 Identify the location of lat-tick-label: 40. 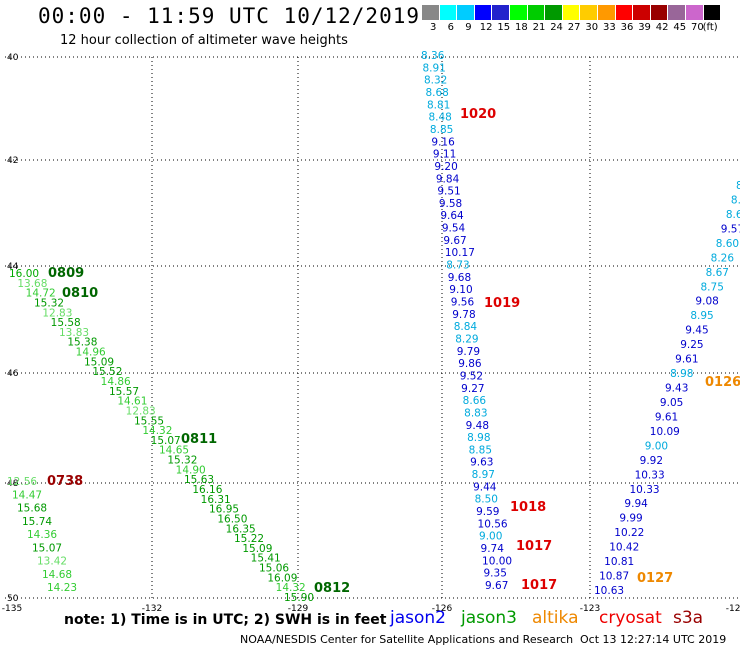
(13, 58).